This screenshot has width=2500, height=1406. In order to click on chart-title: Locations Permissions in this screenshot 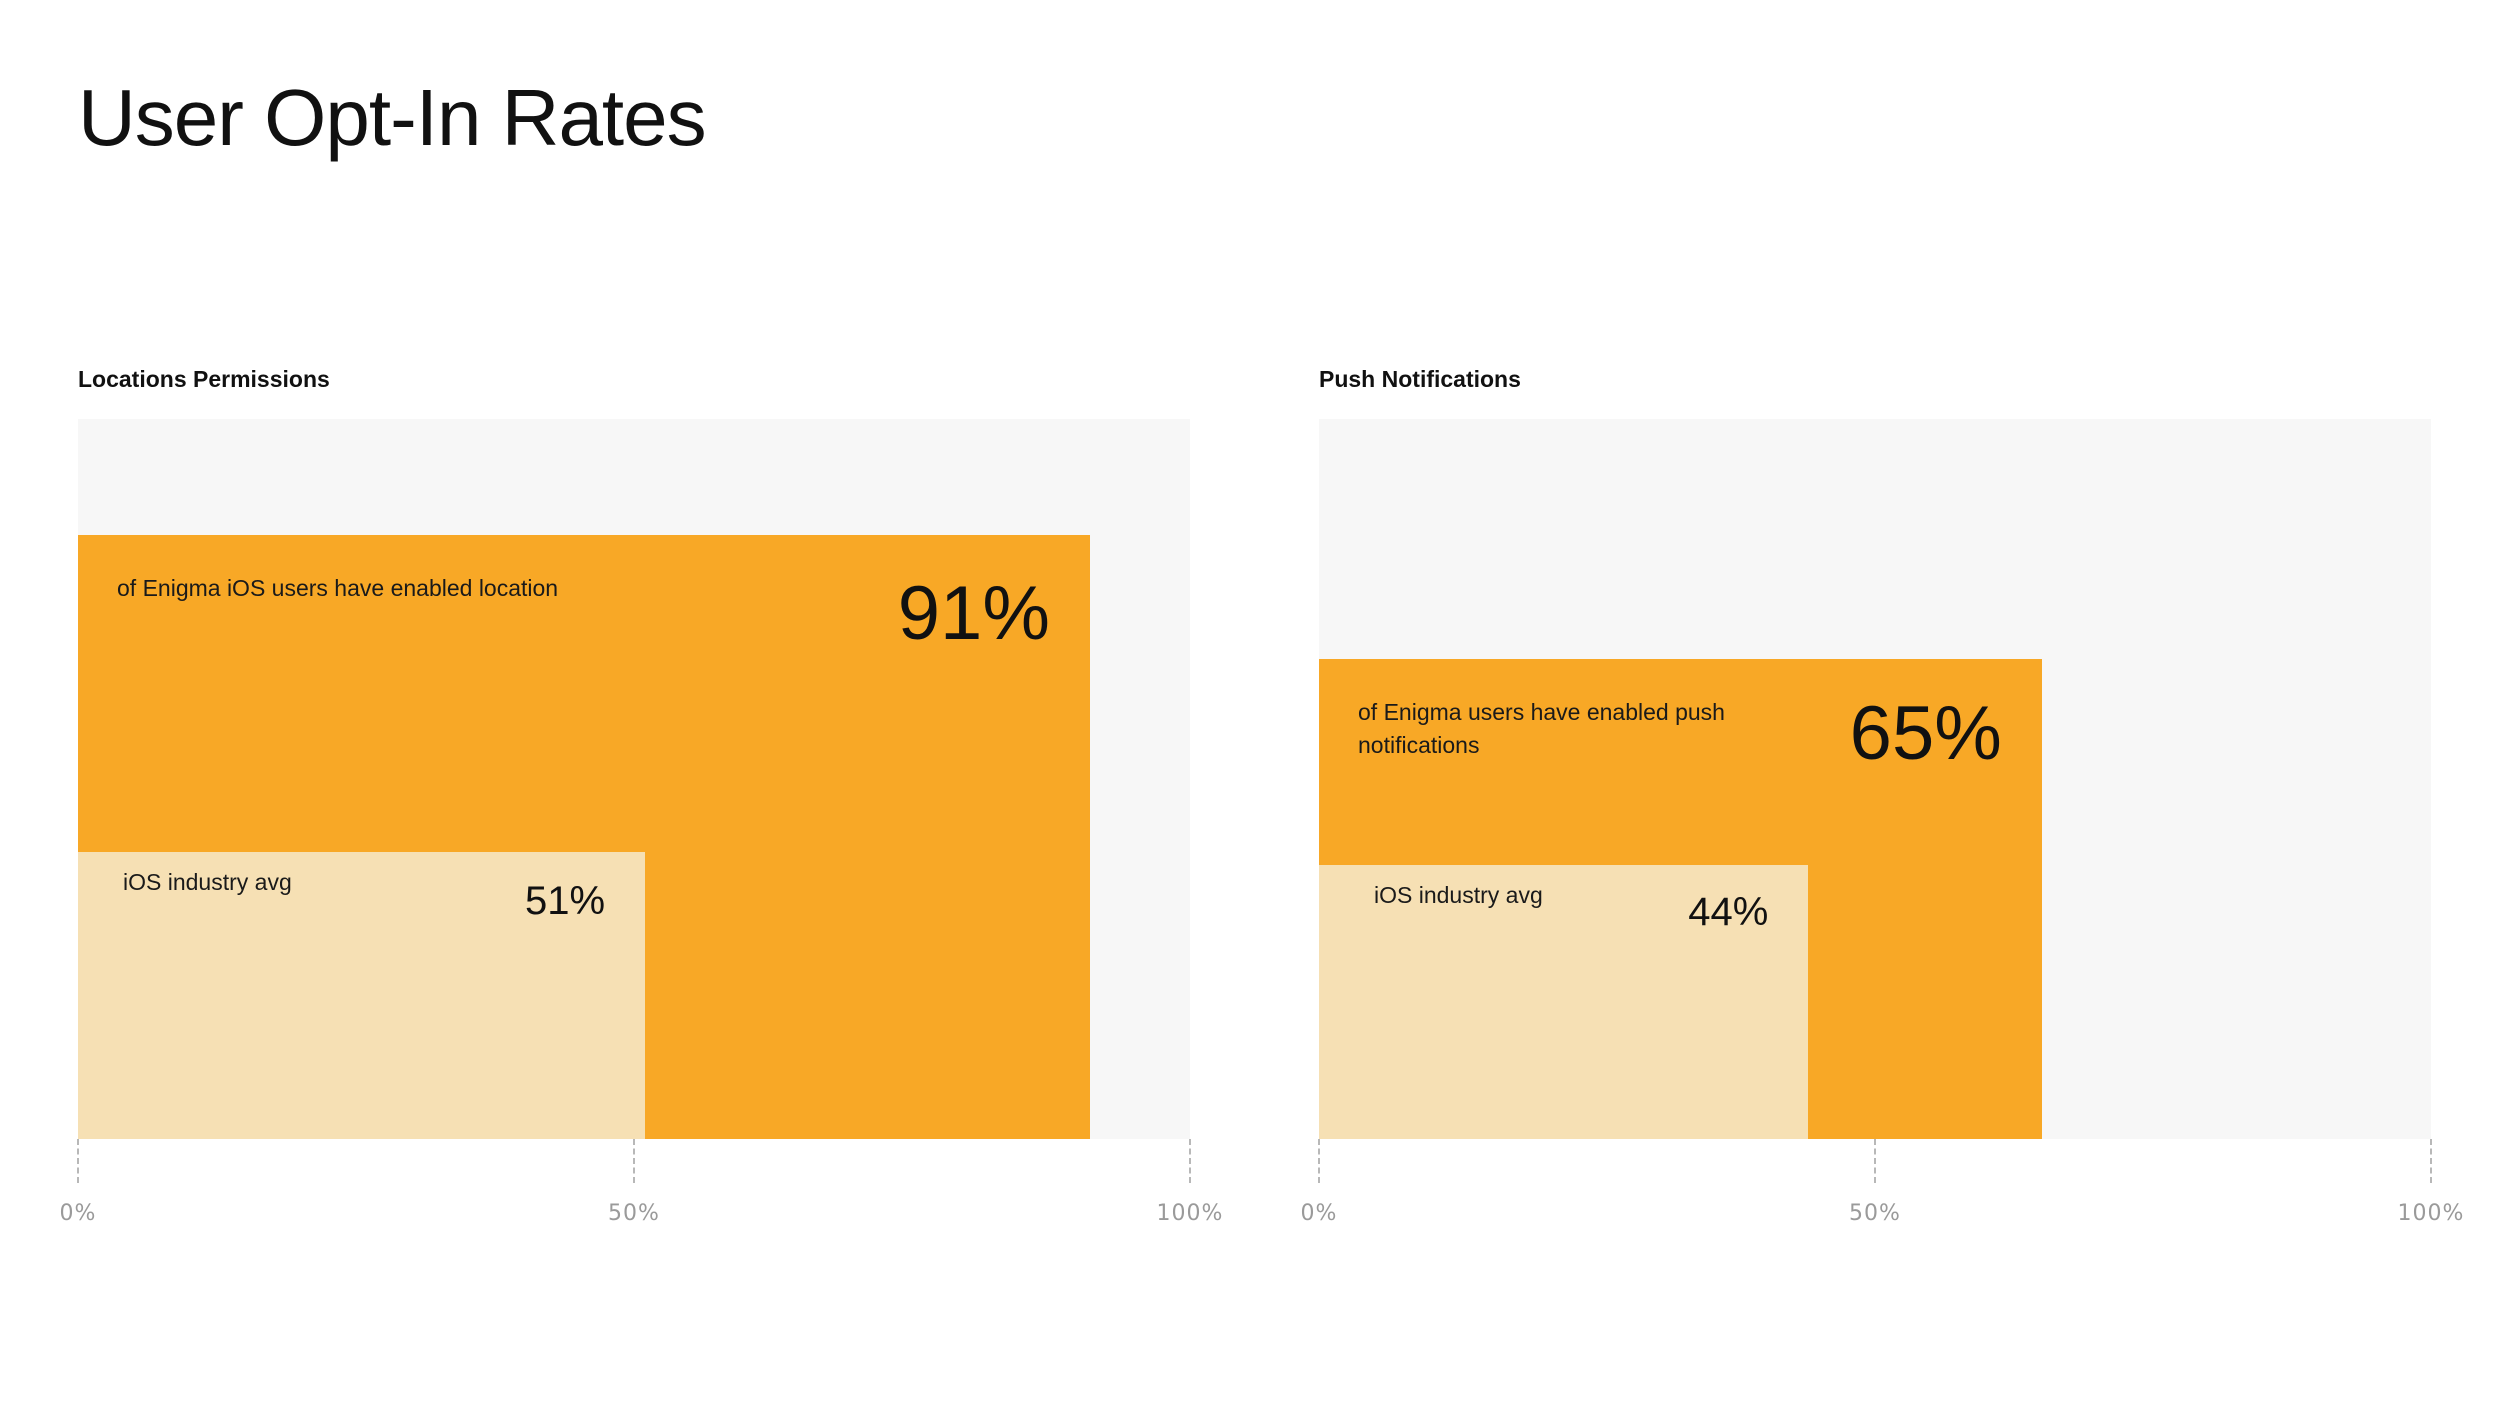, I will do `click(204, 379)`.